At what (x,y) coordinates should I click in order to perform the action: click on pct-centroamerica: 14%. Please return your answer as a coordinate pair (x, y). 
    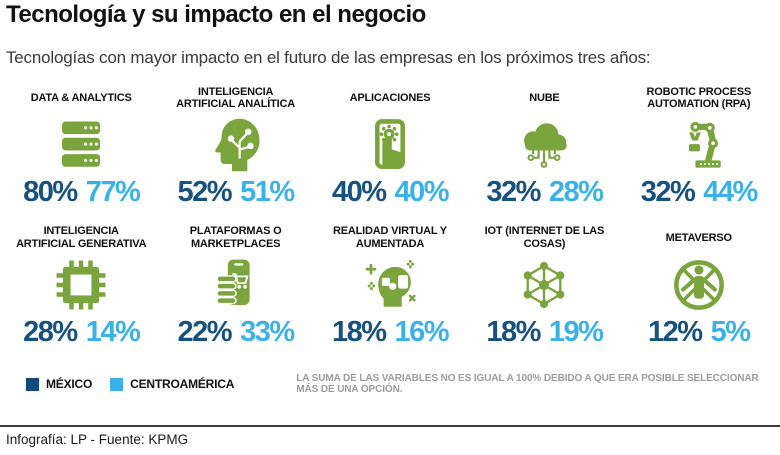
    Looking at the image, I should click on (113, 331).